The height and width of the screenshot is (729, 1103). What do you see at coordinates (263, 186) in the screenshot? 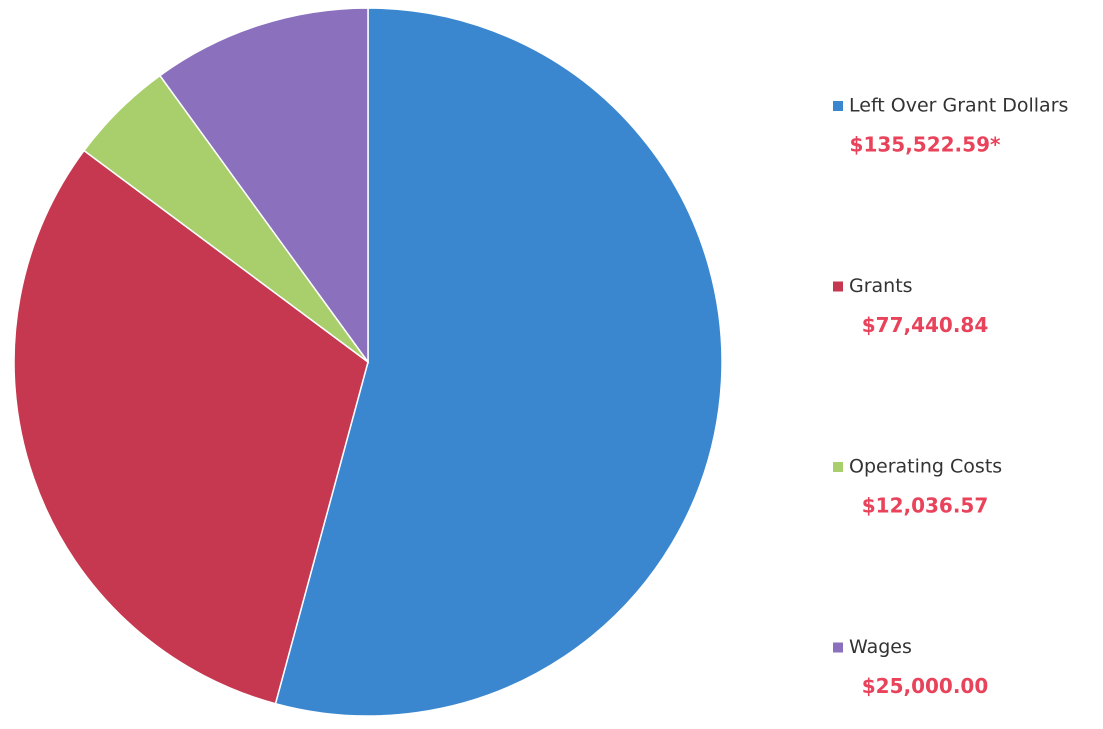
I see `pie-slice` at bounding box center [263, 186].